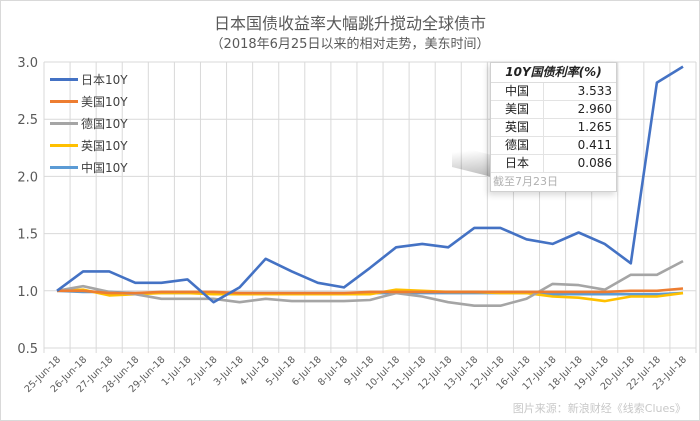 The image size is (700, 421). Describe the element at coordinates (517, 145) in the screenshot. I see `country-cell: 德国` at that location.